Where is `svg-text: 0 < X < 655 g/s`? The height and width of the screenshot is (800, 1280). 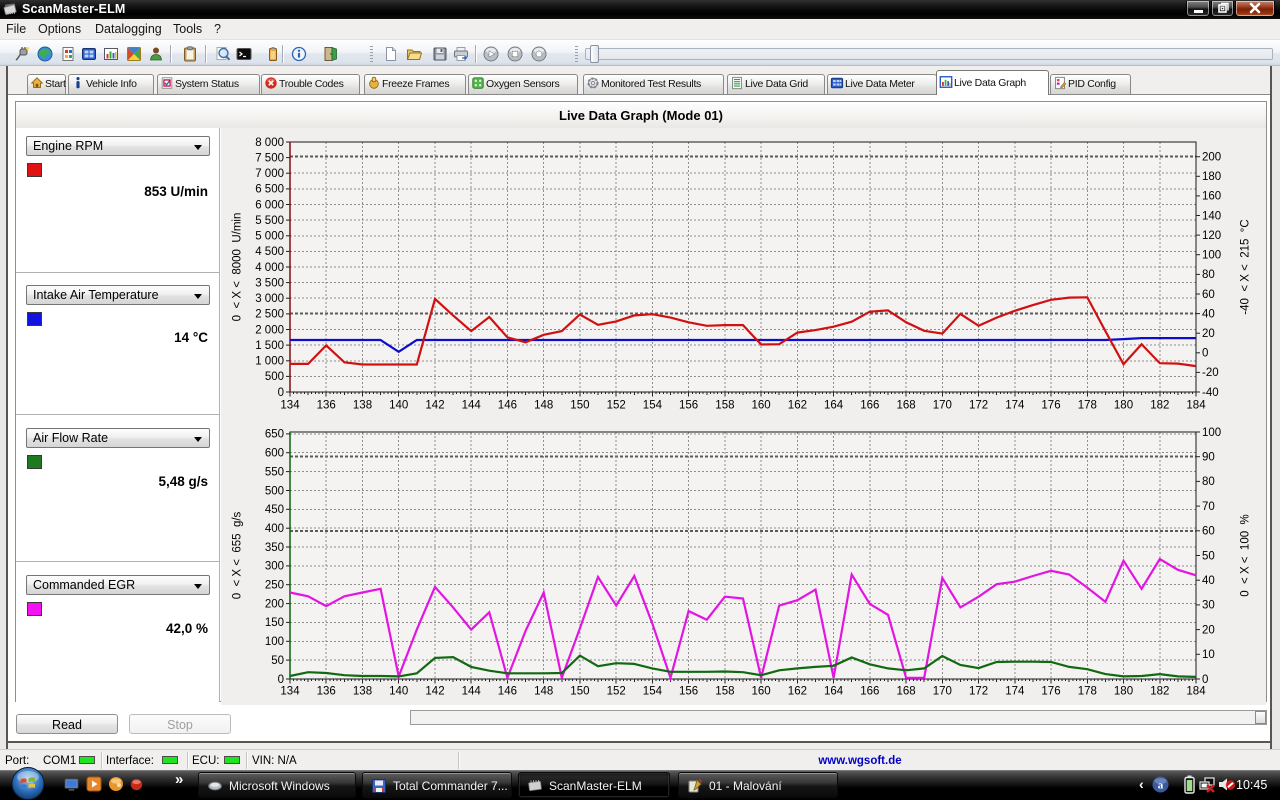 svg-text: 0 < X < 655 g/s is located at coordinates (238, 555).